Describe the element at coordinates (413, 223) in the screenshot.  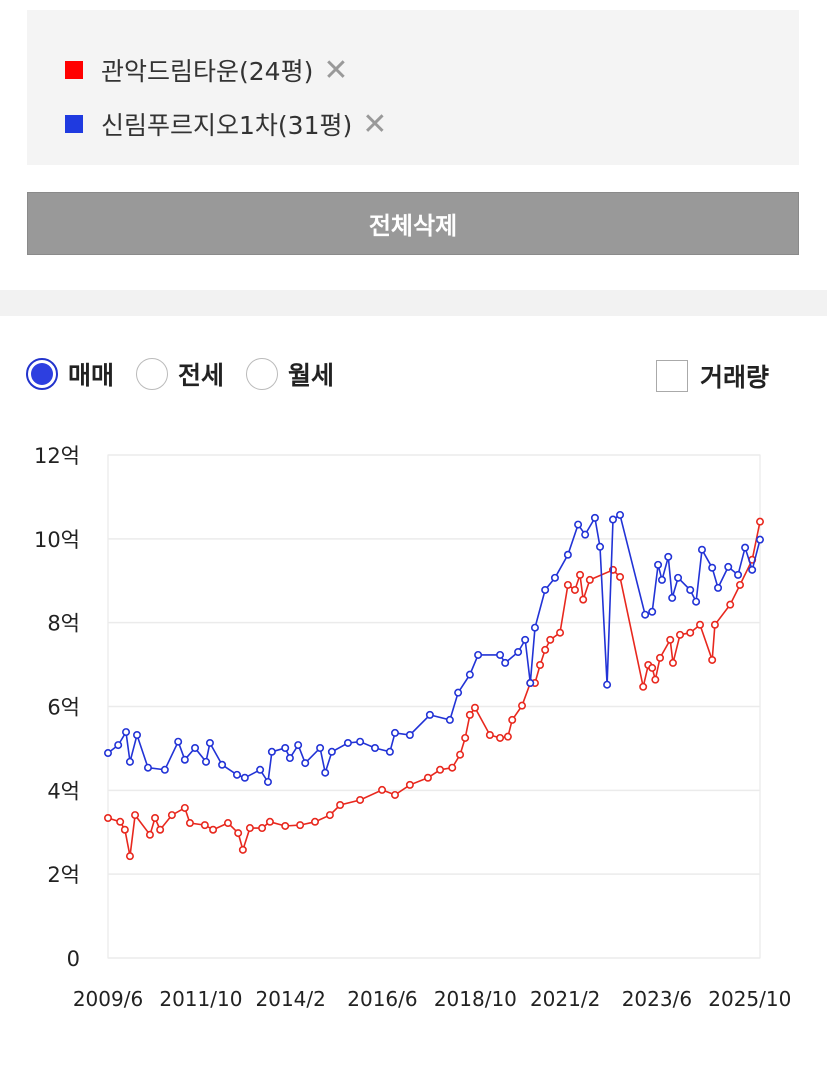
I see `delete-all-button: 전체삭제` at that location.